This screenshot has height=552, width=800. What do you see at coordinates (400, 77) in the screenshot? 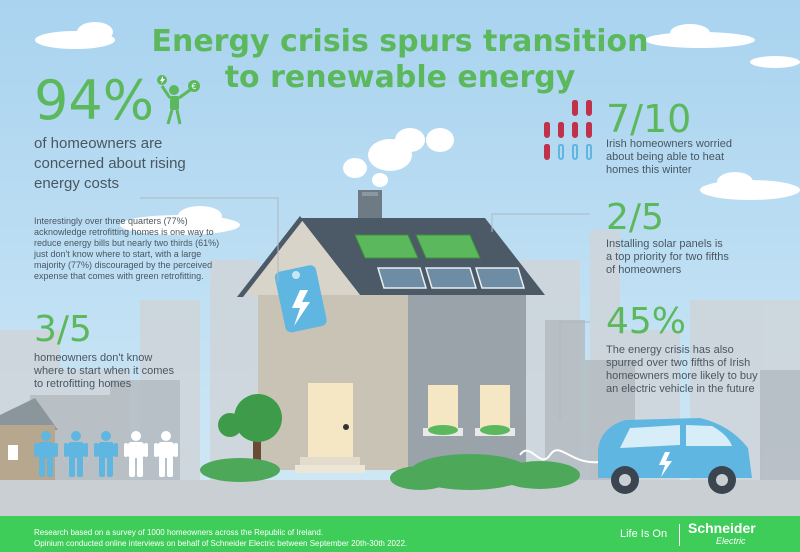
I see `title-line-2: to renewable energy` at bounding box center [400, 77].